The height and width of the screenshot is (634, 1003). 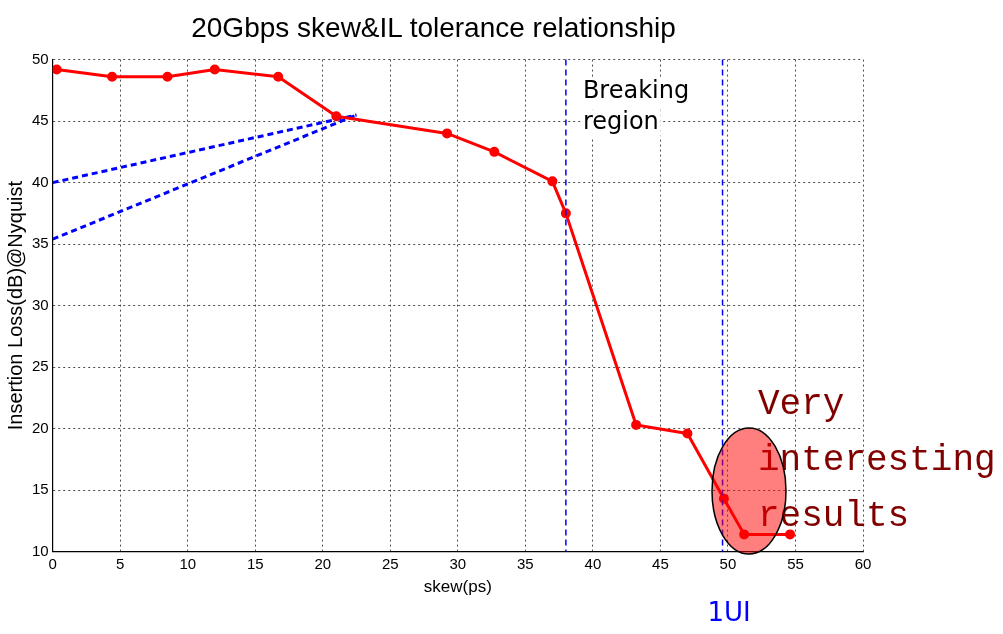 I want to click on ref-line-label: 1UI, so click(x=729, y=612).